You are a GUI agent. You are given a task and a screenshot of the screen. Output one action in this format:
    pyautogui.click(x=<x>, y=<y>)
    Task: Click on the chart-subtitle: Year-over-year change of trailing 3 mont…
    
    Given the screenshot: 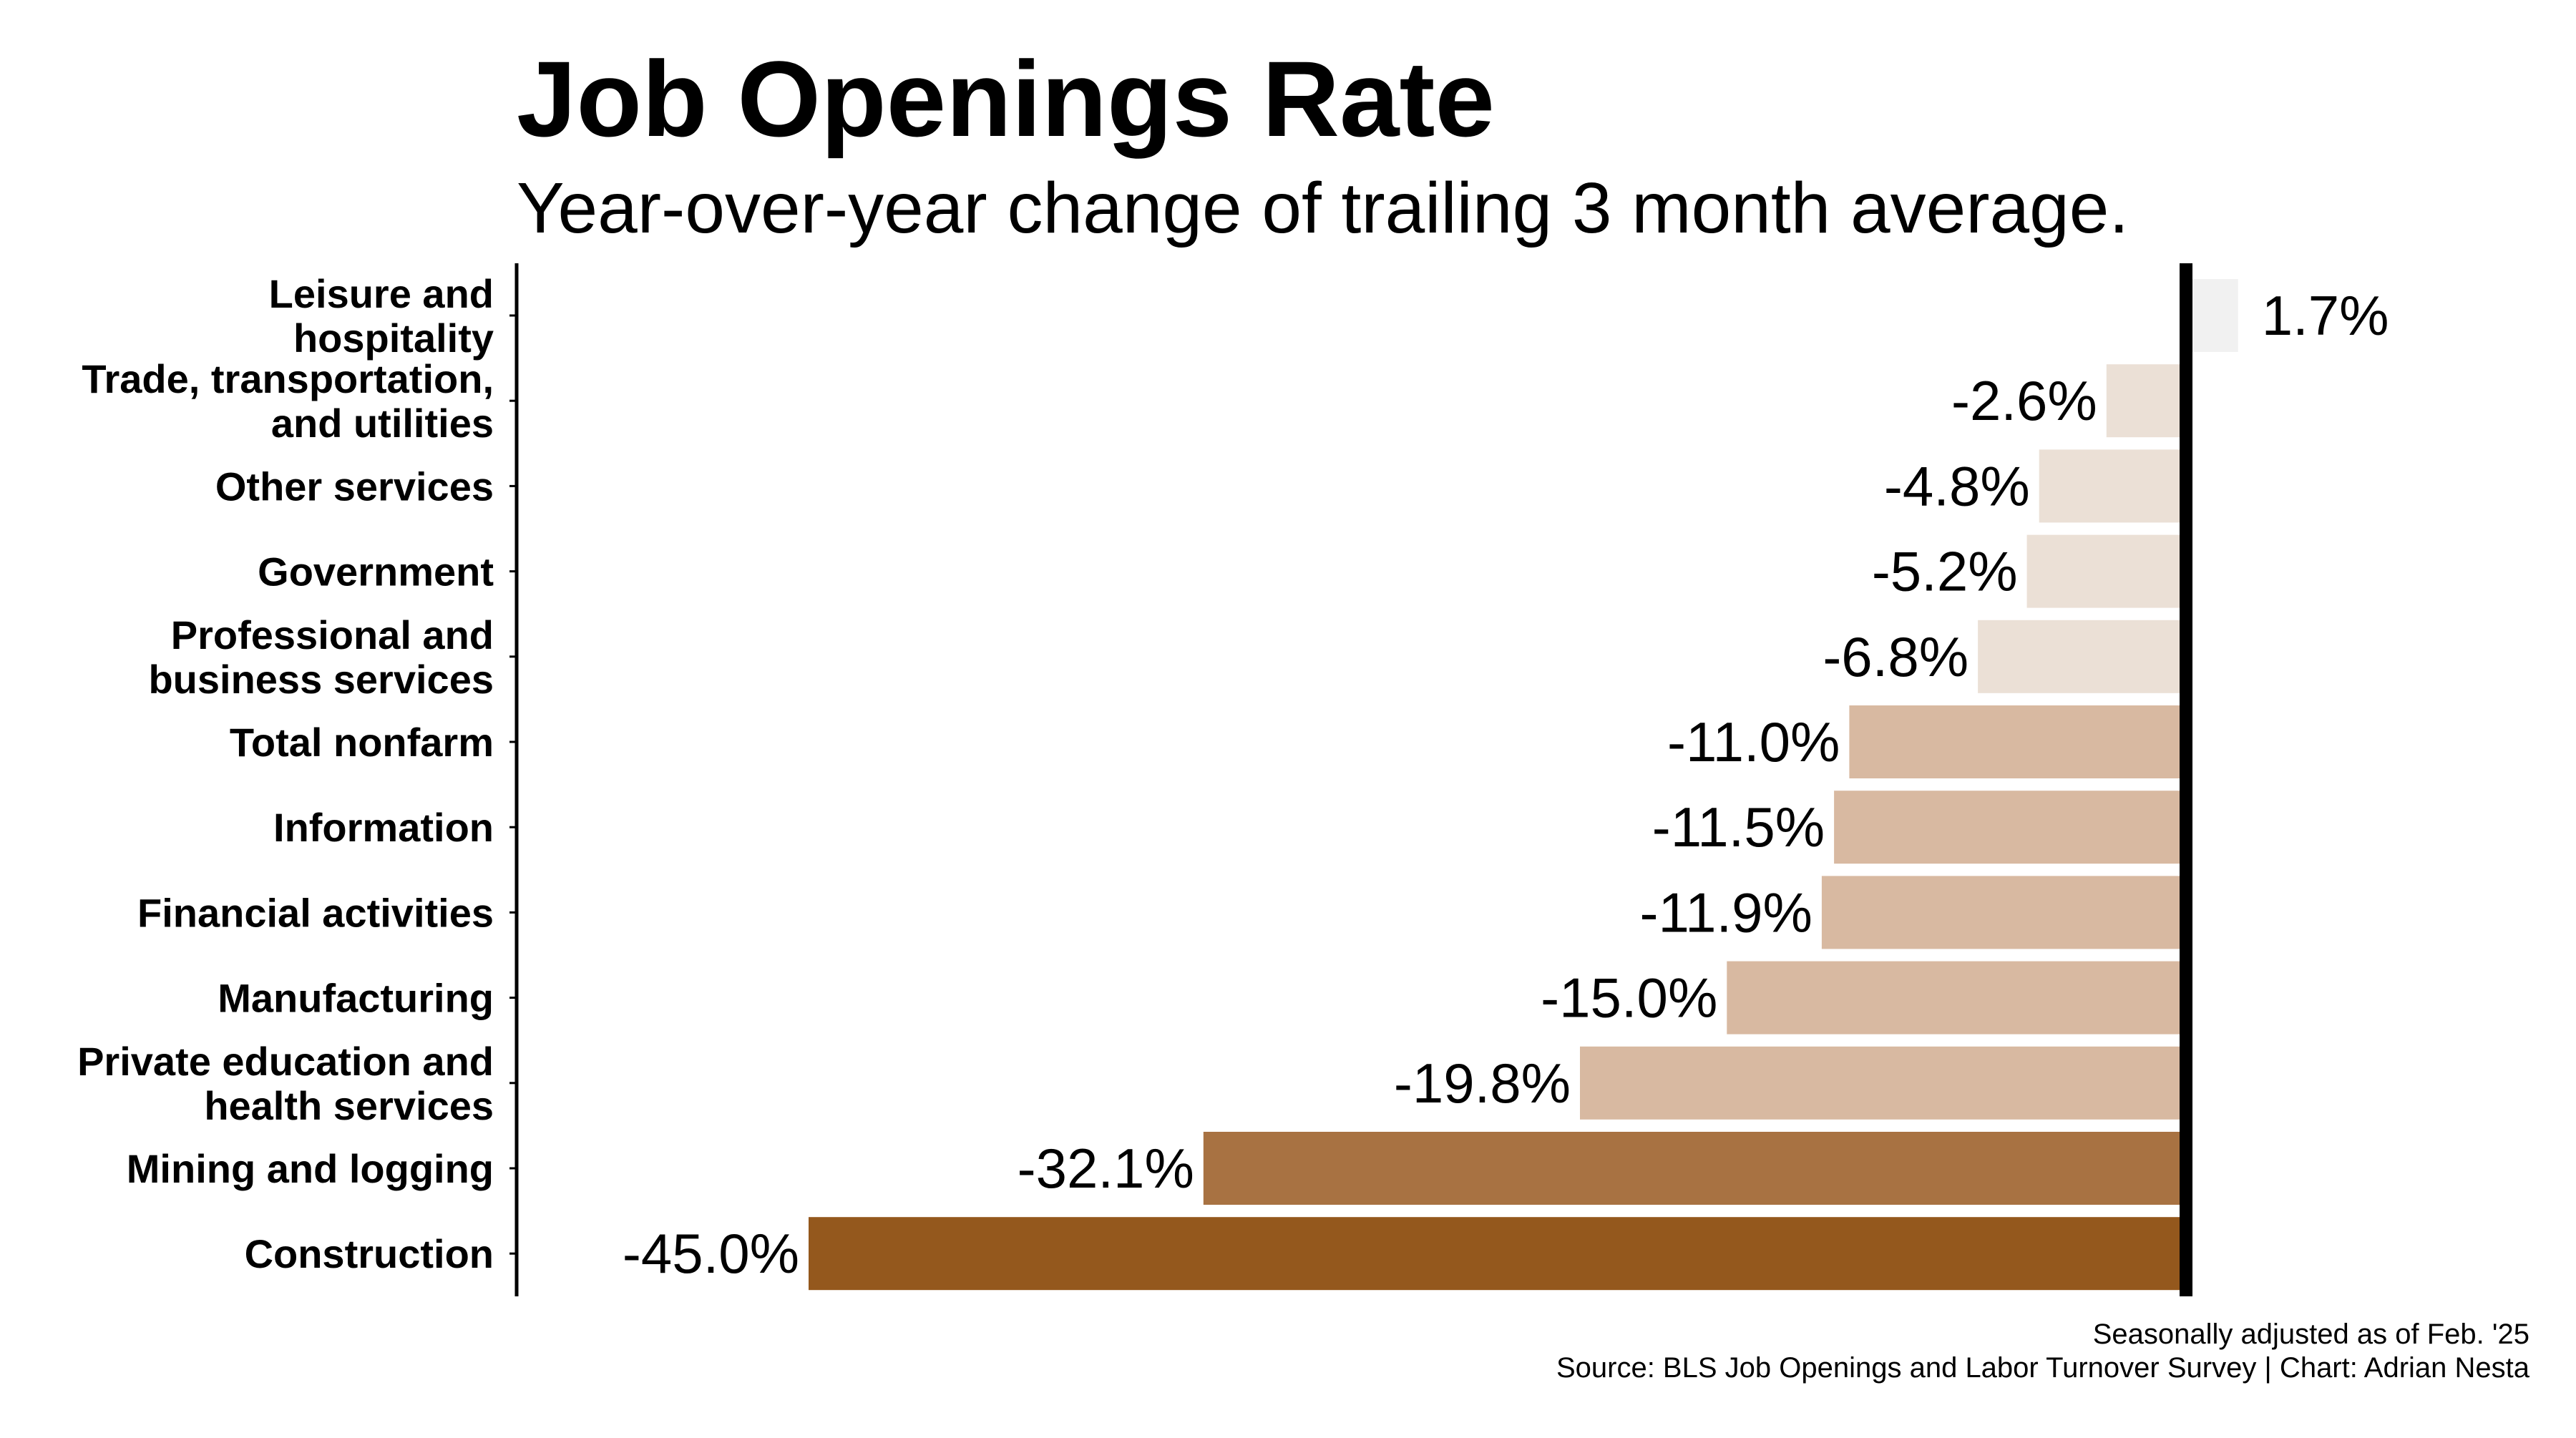 What is the action you would take?
    pyautogui.click(x=1323, y=208)
    